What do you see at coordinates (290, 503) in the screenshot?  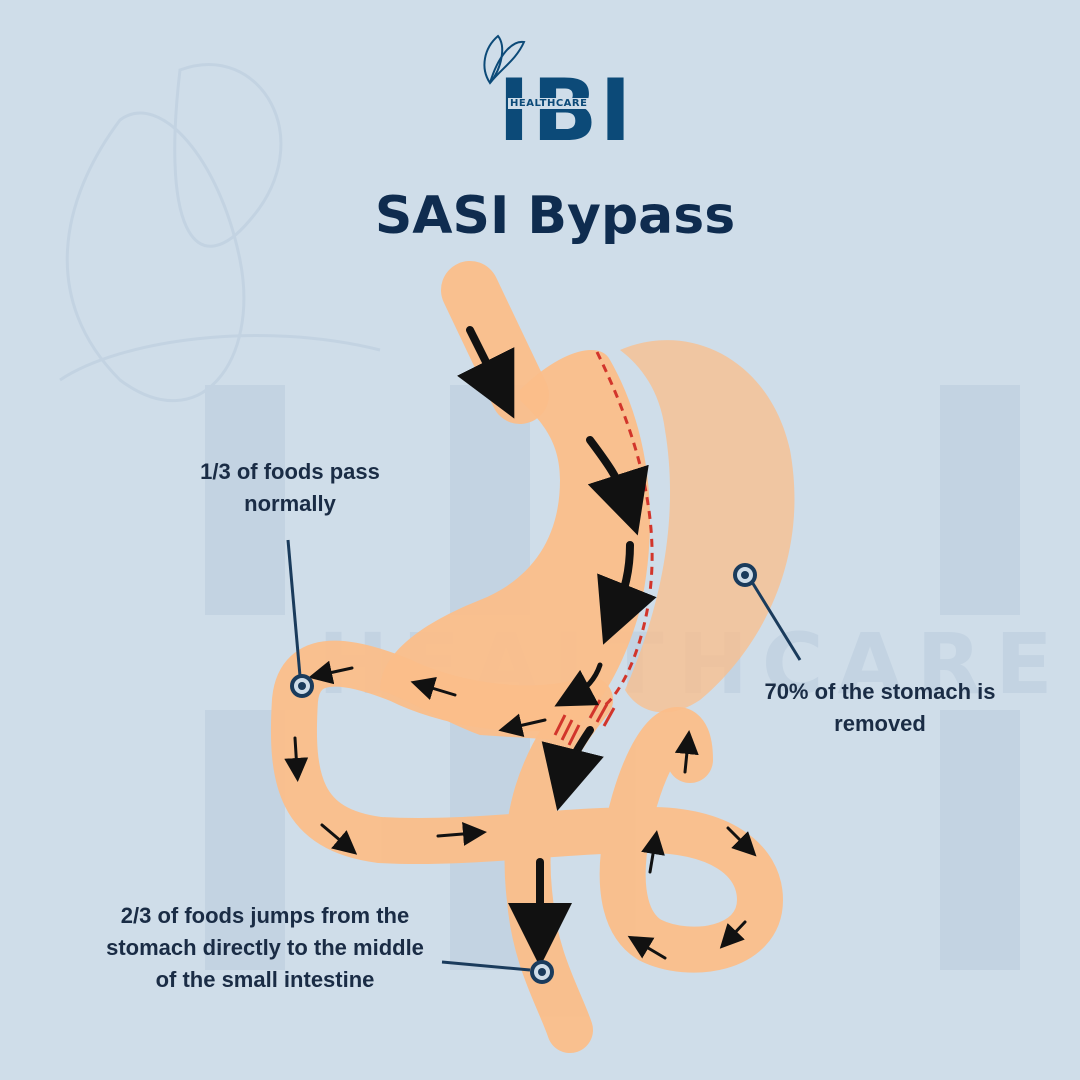 I see `annotation-normal-line2: normally` at bounding box center [290, 503].